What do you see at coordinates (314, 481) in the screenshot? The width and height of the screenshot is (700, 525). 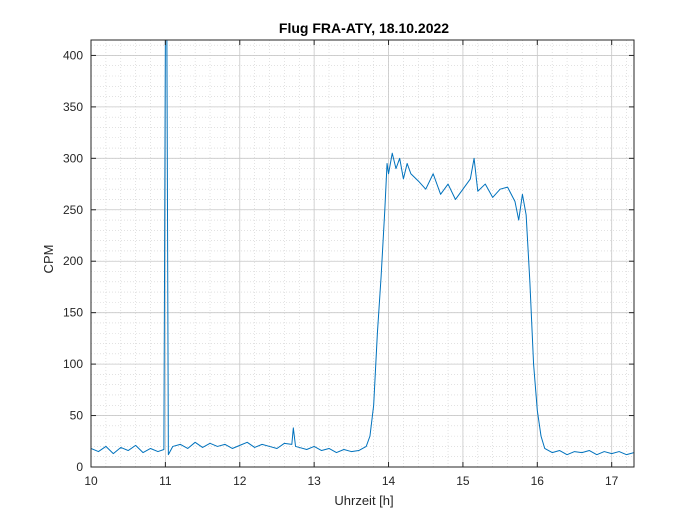 I see `x-tick-label: 13` at bounding box center [314, 481].